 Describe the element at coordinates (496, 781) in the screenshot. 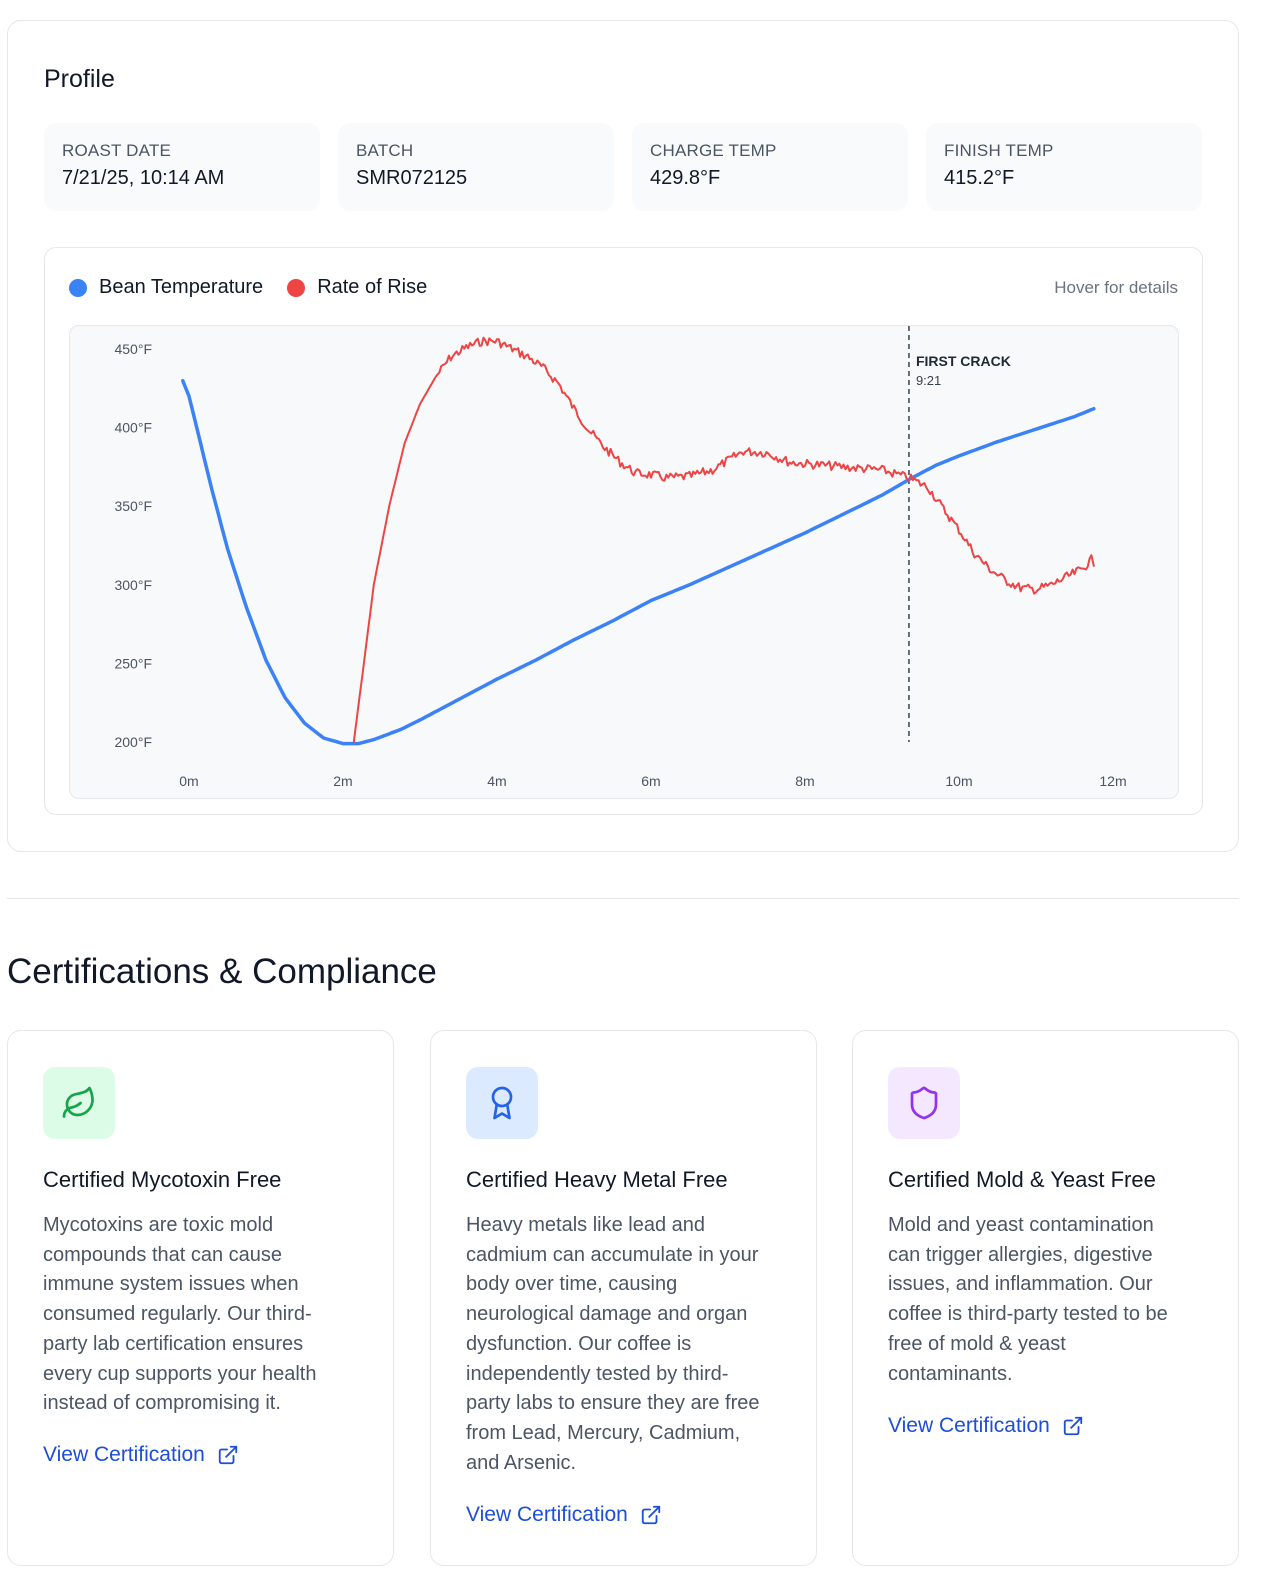

I see `x-tick-label: 4m` at that location.